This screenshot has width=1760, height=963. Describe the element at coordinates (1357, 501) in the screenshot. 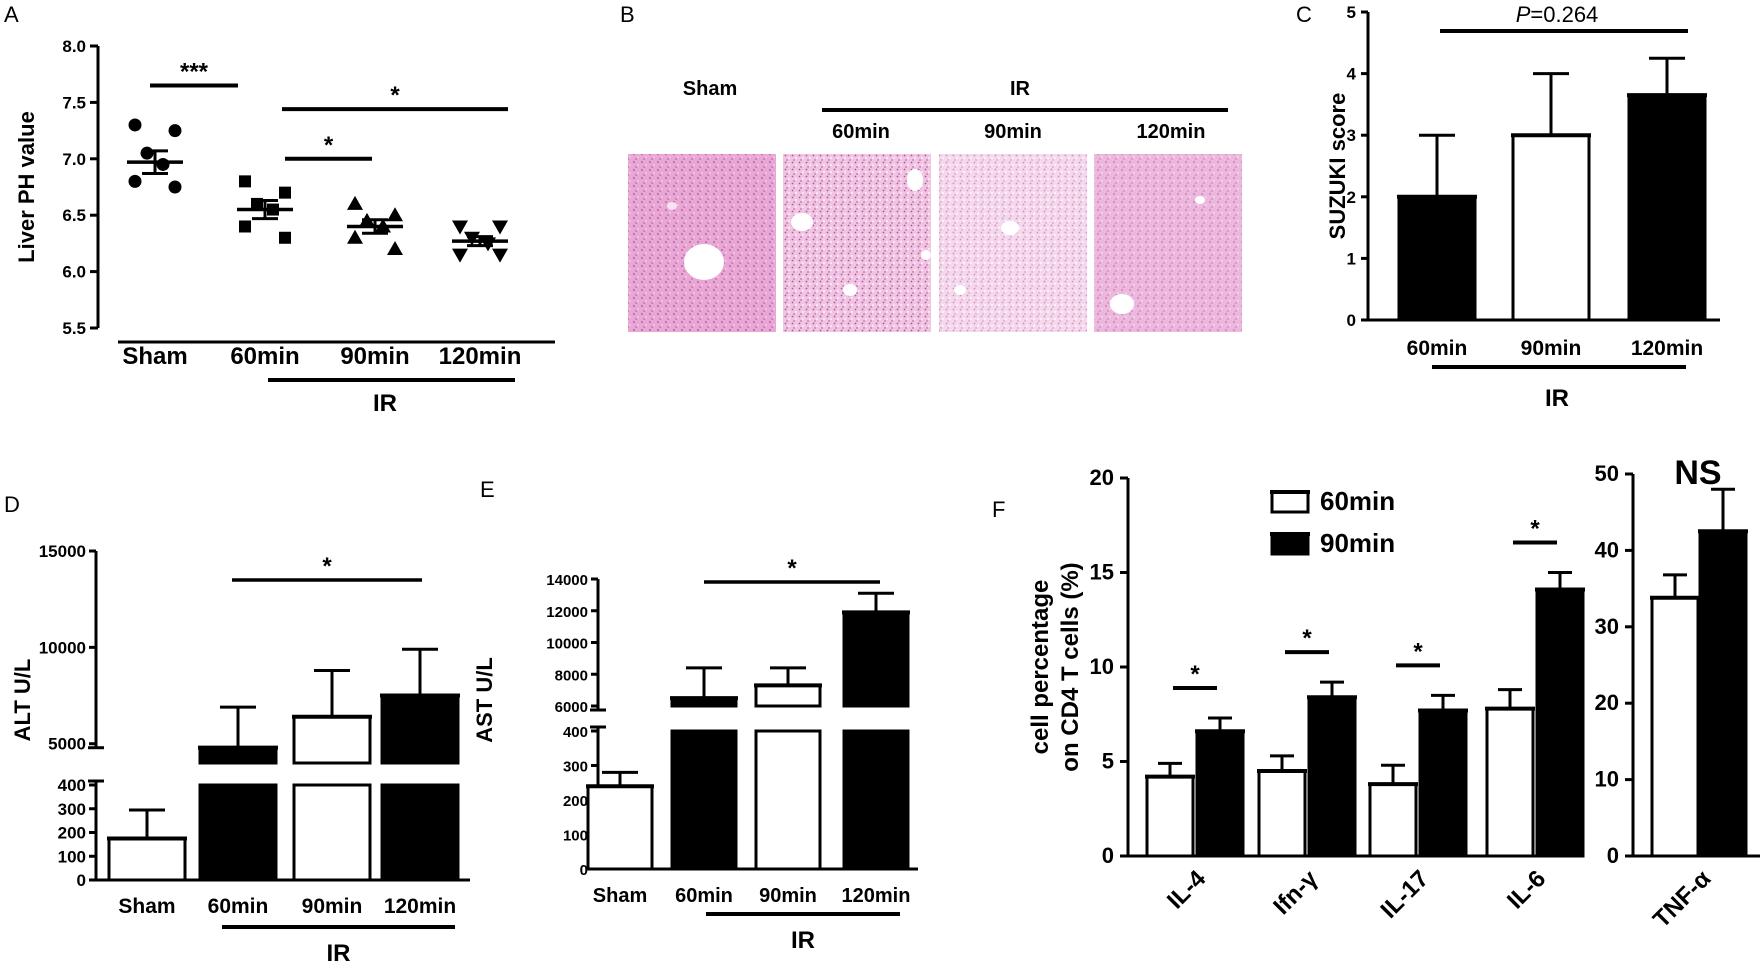

I see `f-legend-label-60min: 60min` at that location.